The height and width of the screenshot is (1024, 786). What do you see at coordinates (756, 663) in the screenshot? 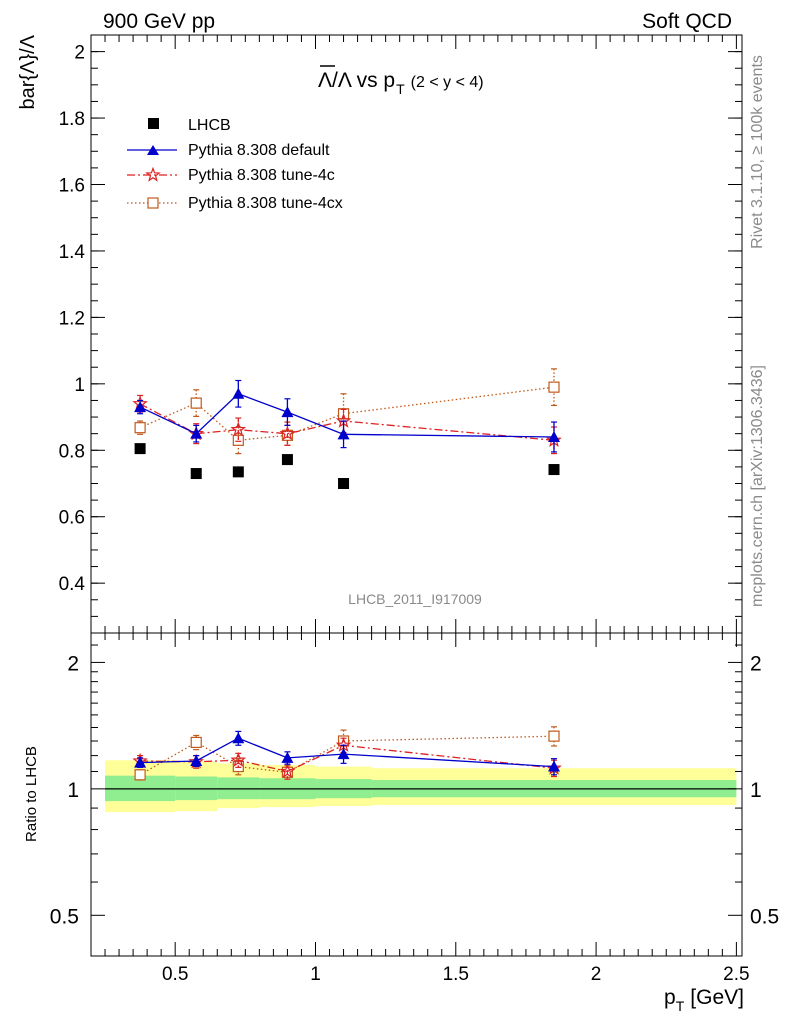
I see `ratio-ytick-label-right: 2` at bounding box center [756, 663].